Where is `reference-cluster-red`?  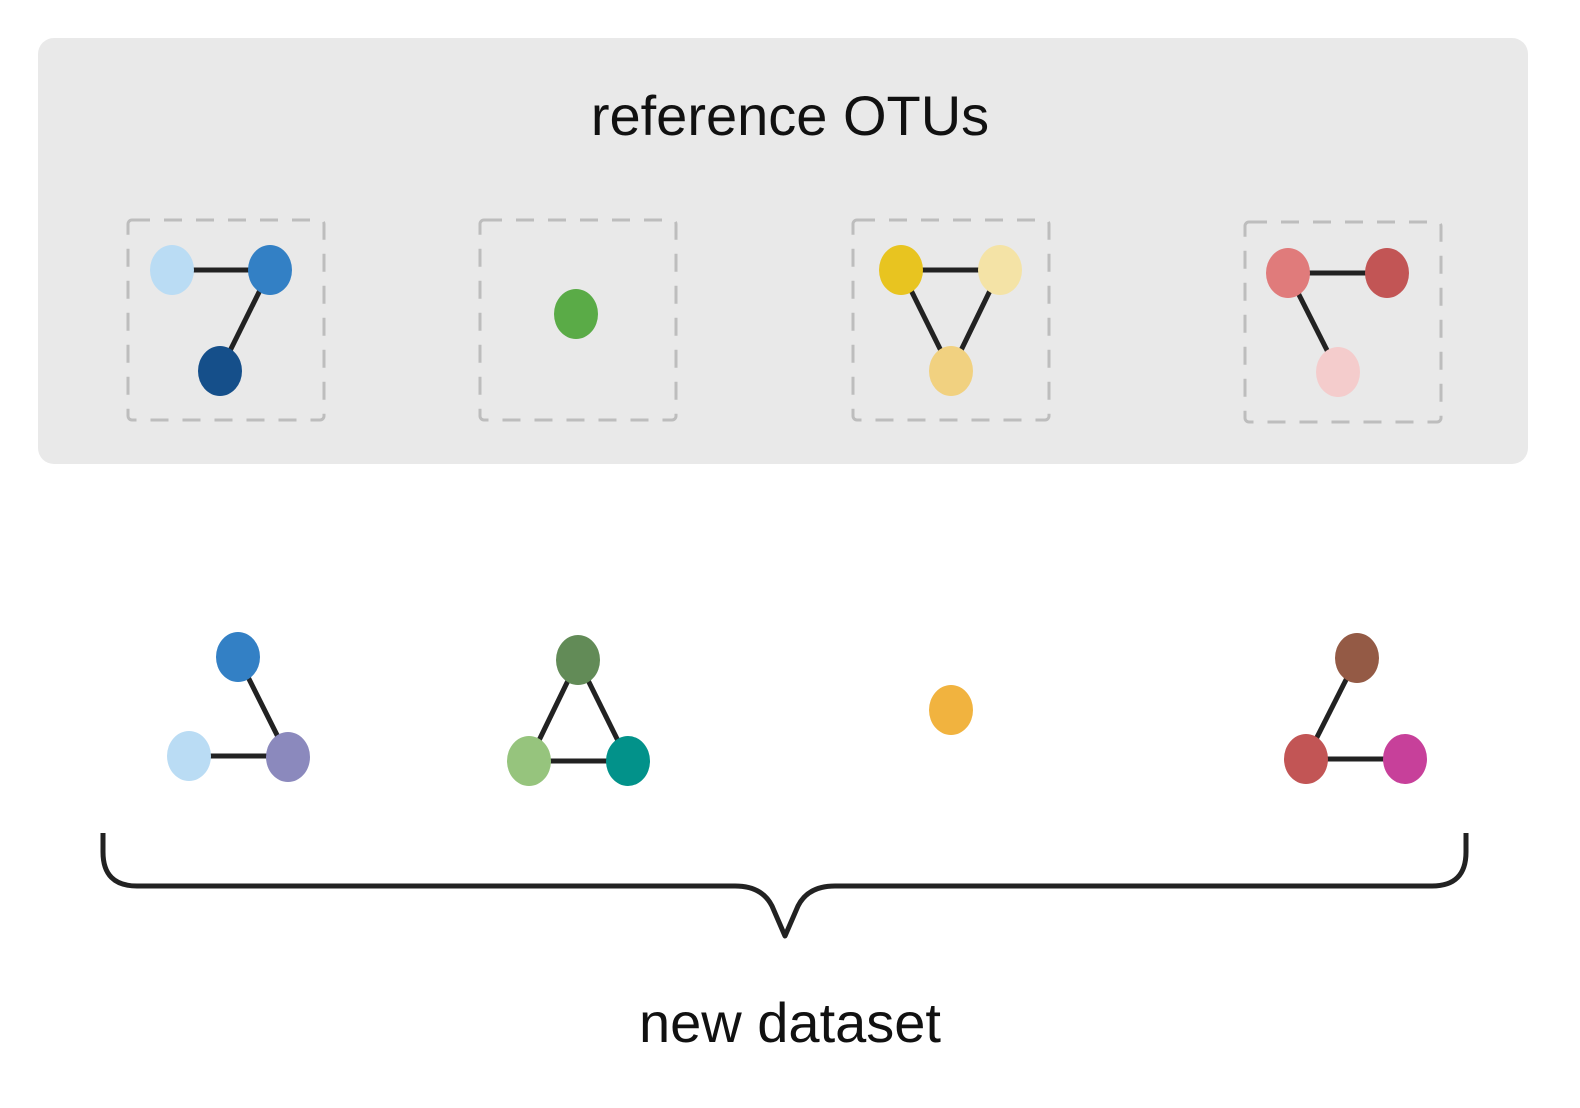 reference-cluster-red is located at coordinates (1337, 322).